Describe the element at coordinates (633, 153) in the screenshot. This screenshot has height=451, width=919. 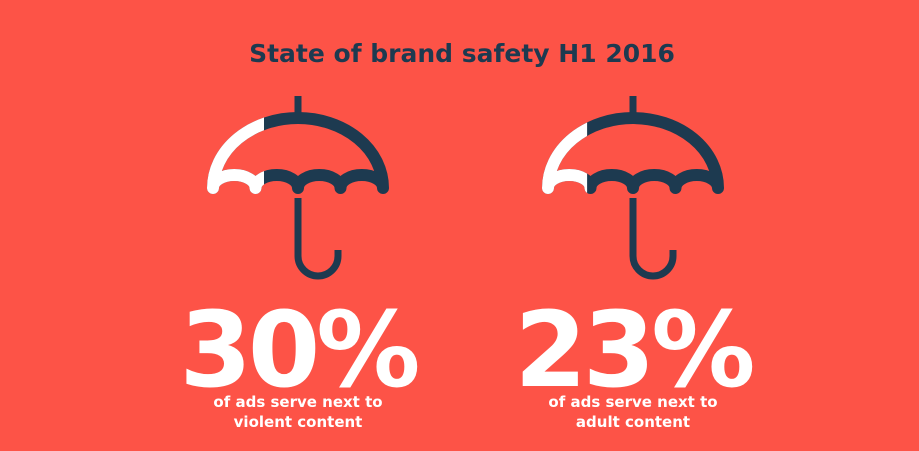
I see `umbrella-canopy` at that location.